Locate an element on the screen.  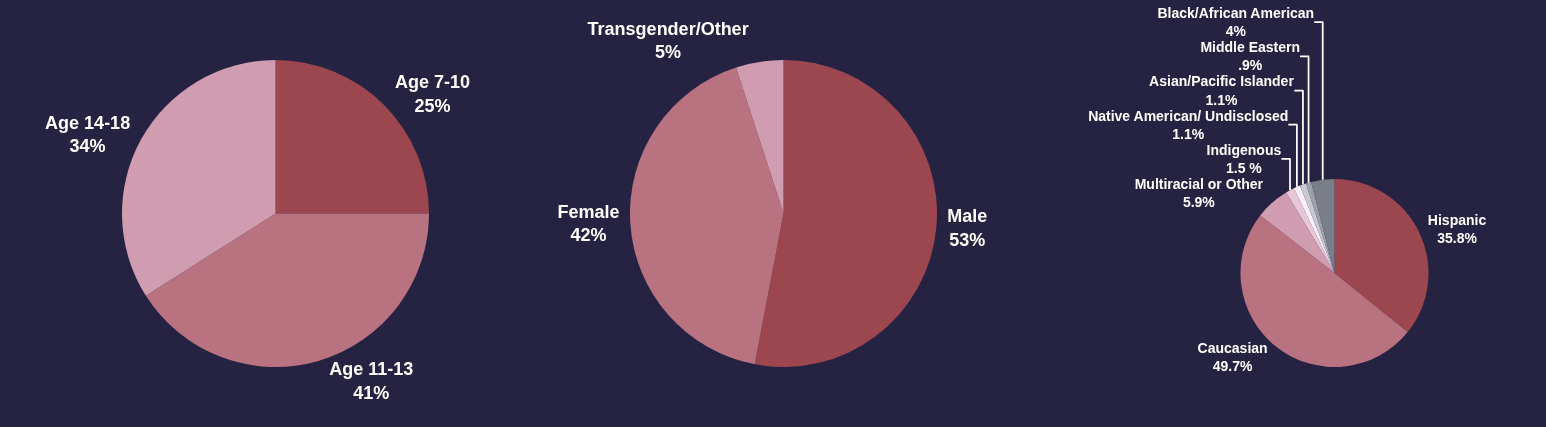
data-label: 49.7% is located at coordinates (1233, 366).